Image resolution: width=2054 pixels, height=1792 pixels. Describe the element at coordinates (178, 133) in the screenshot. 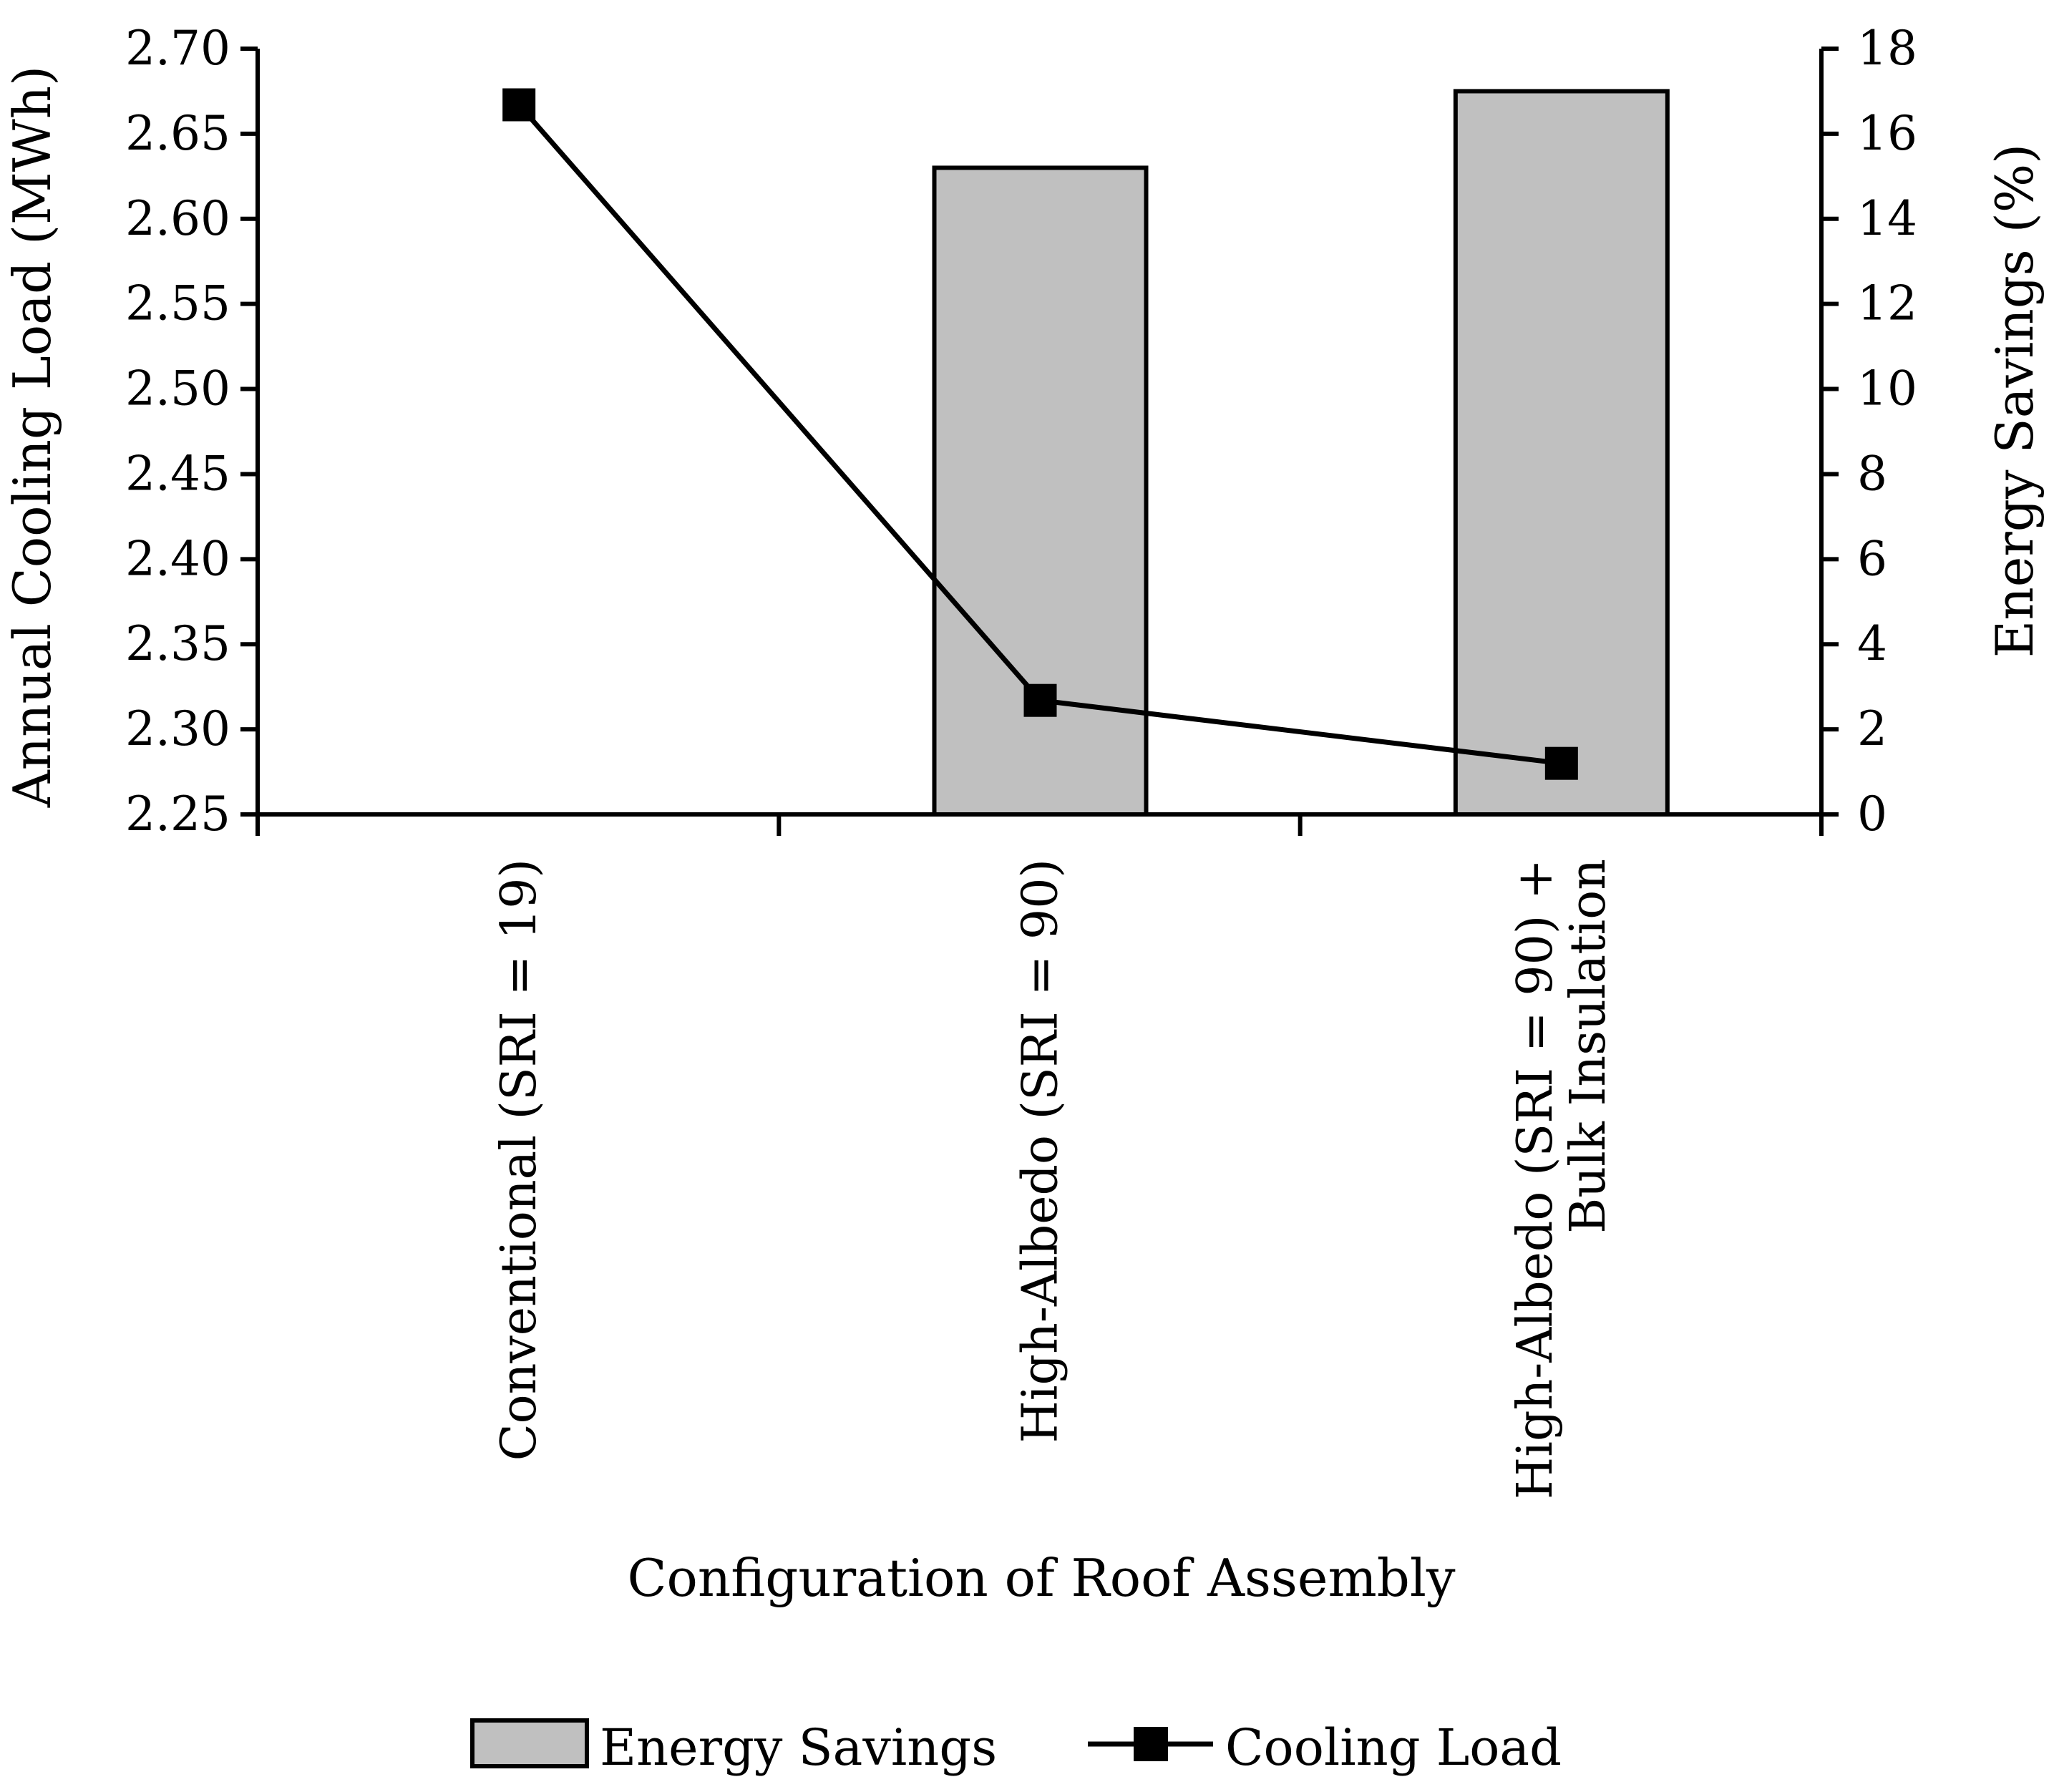

I see `left-tick-label: 2.65` at that location.